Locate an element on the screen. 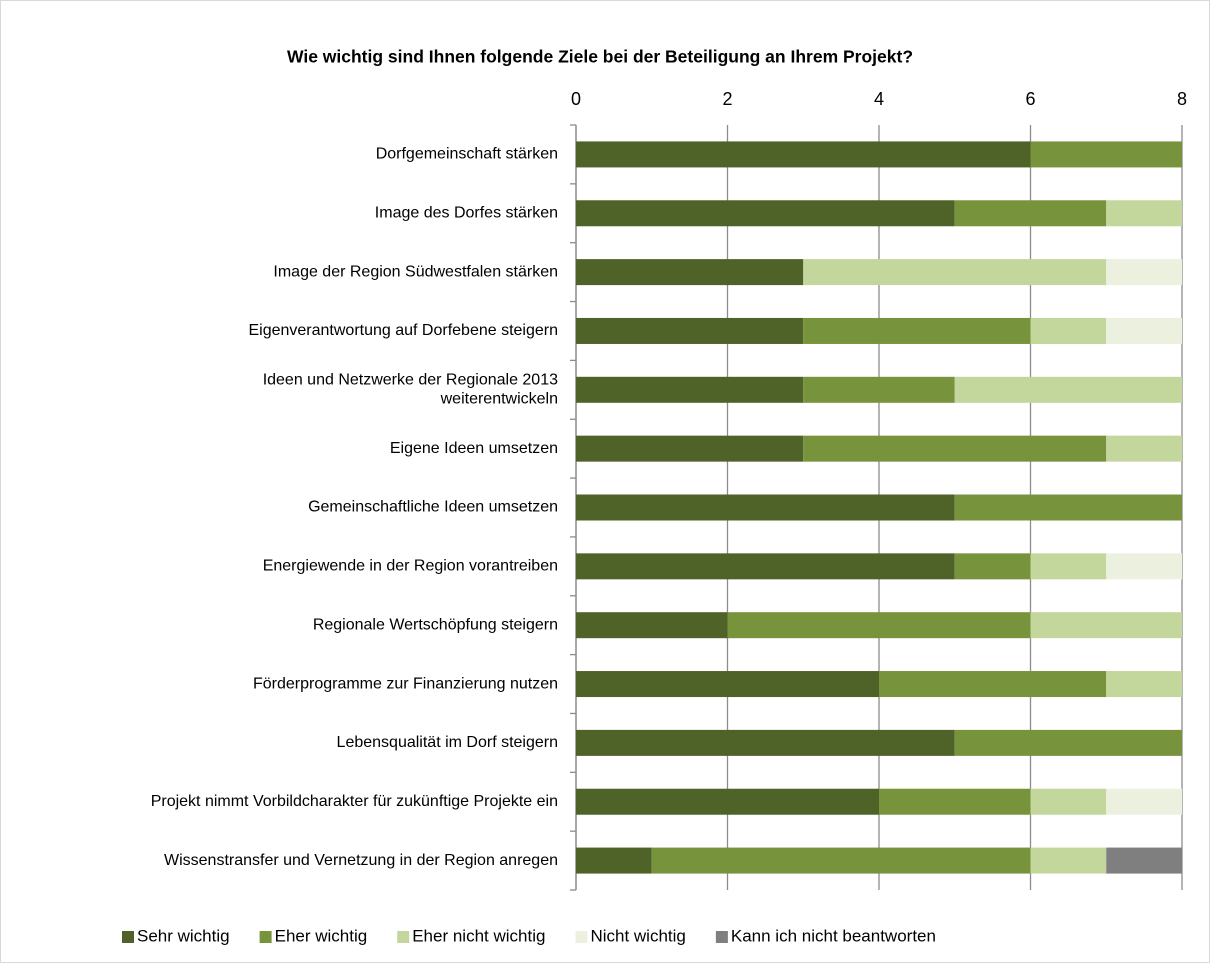 The width and height of the screenshot is (1211, 964). x-tick-label: 2 is located at coordinates (727, 99).